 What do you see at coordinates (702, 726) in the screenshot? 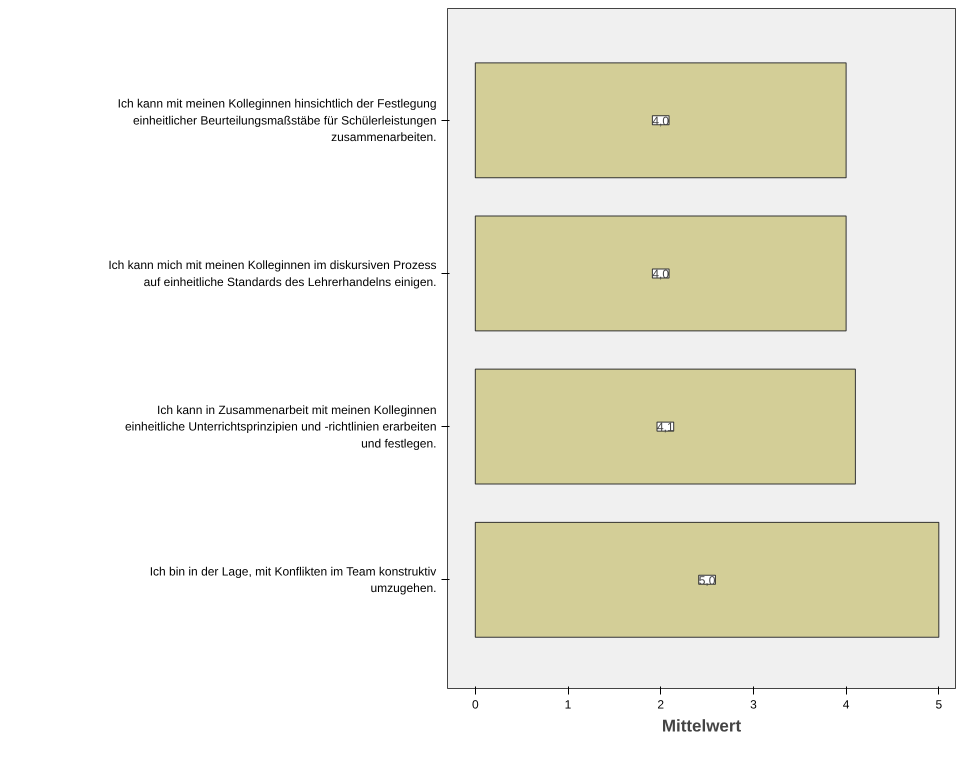
I see `x-axis-title: Mittelwert` at bounding box center [702, 726].